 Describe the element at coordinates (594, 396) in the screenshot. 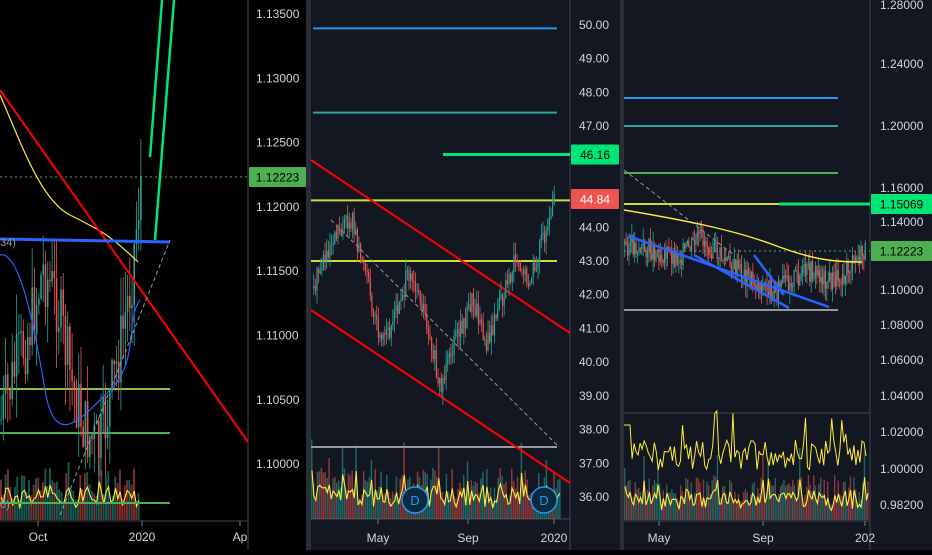

I see `price-tick-label: 39.00` at that location.